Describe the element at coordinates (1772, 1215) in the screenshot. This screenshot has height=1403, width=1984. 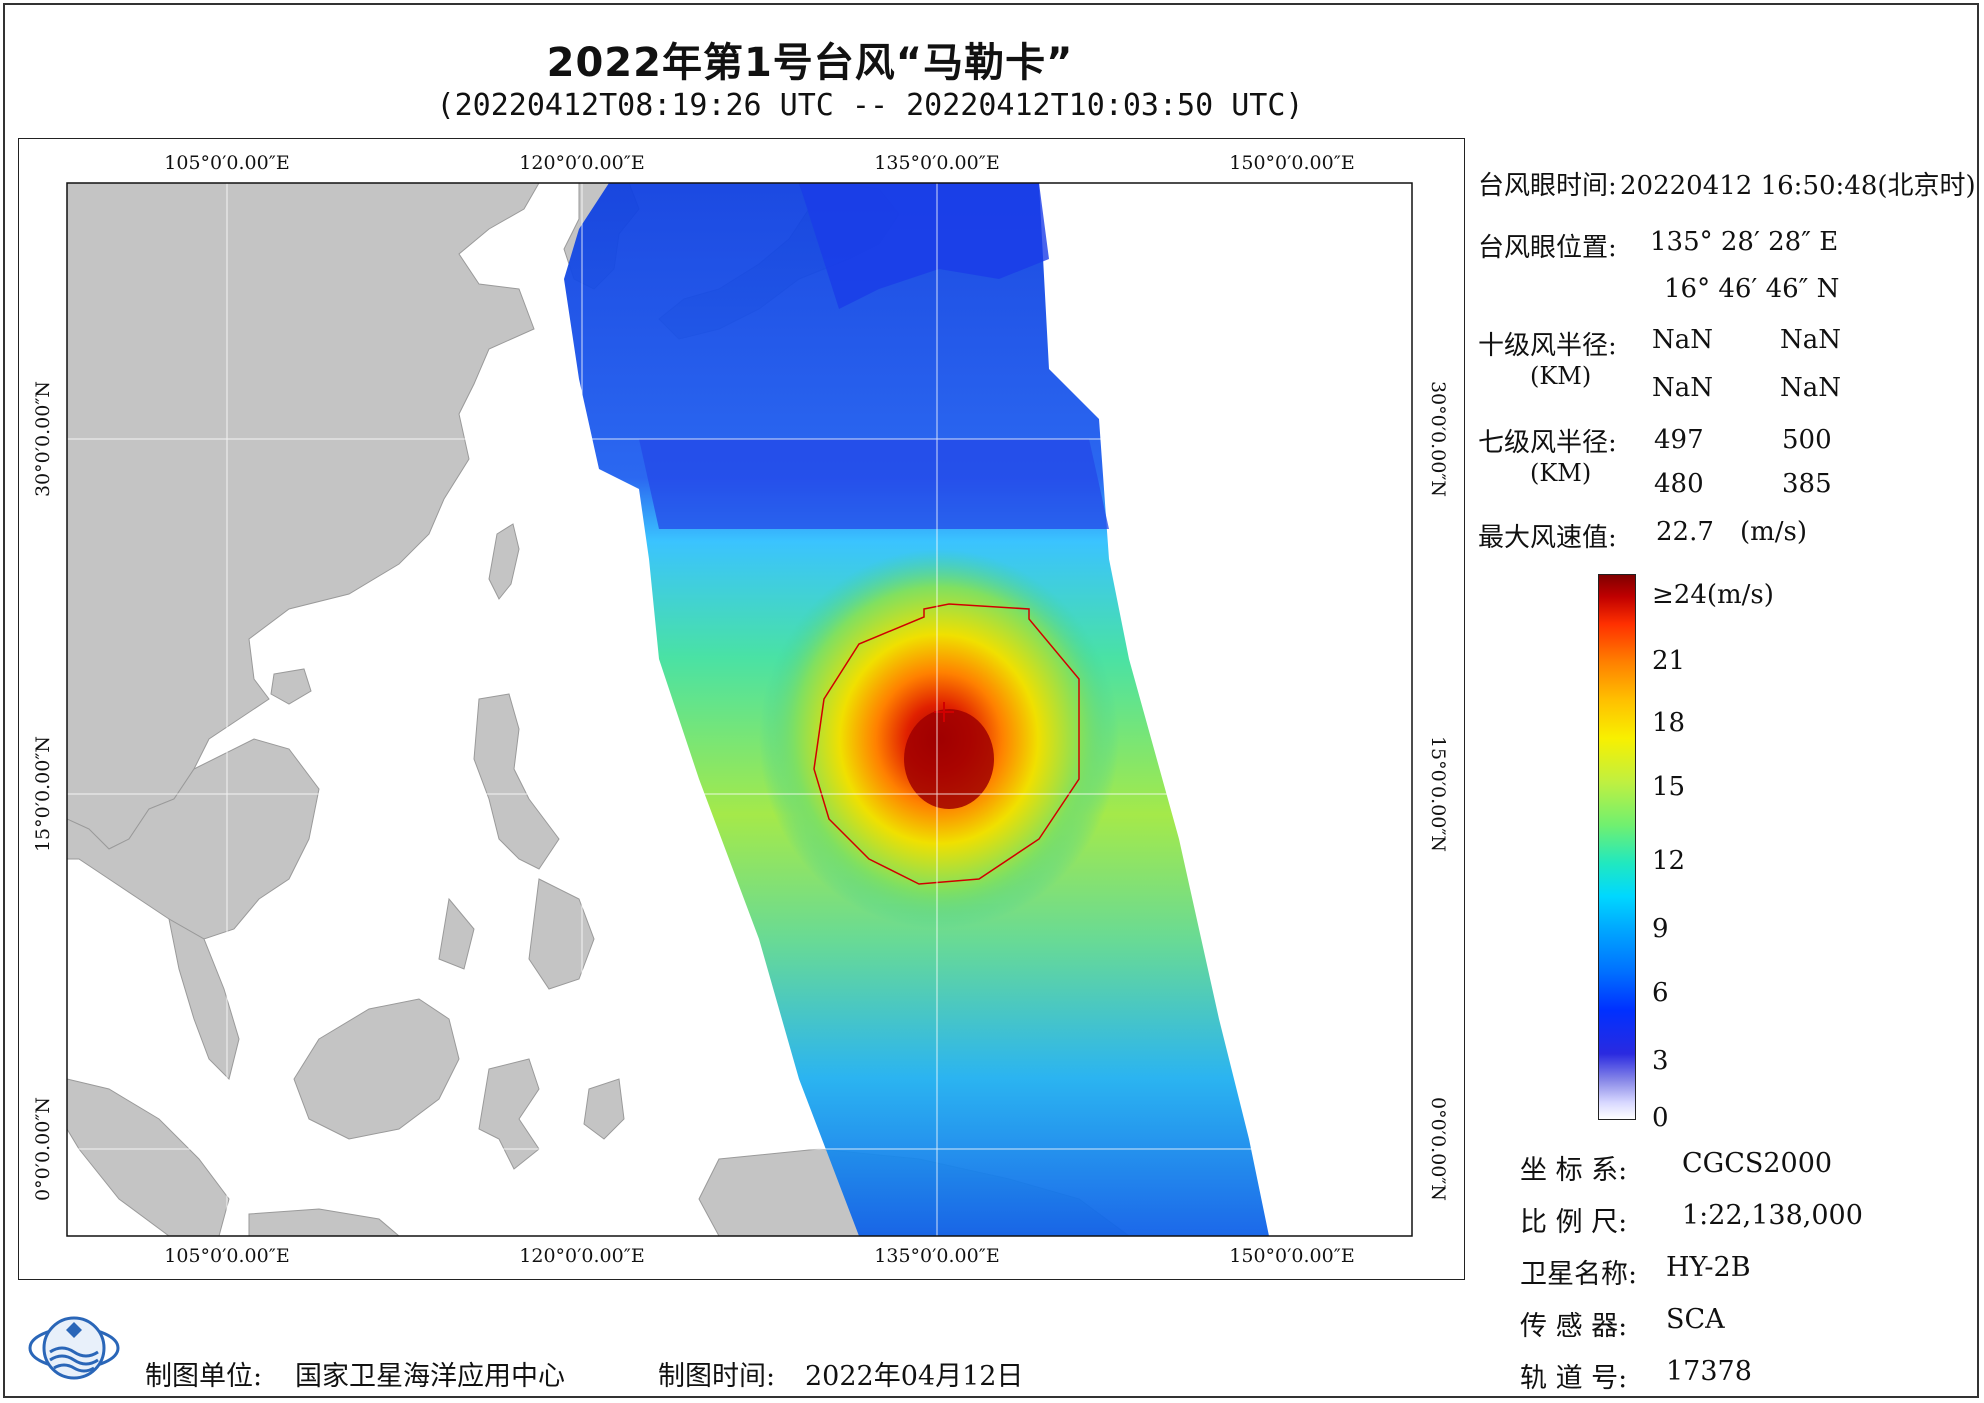
I see `scale-value: 1:22,138,000` at that location.